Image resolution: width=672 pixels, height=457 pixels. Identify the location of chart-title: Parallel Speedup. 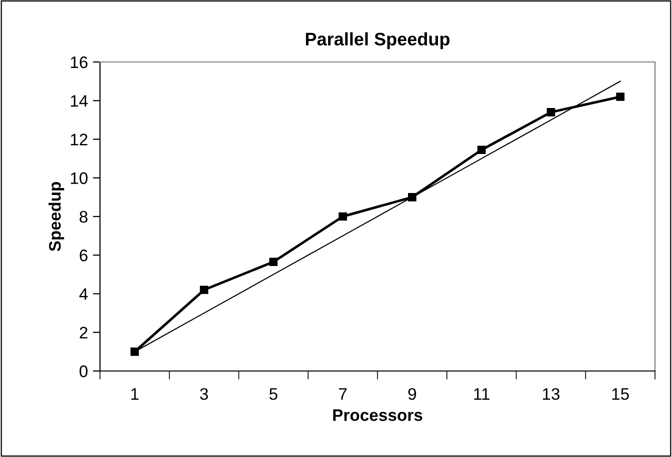
(378, 41).